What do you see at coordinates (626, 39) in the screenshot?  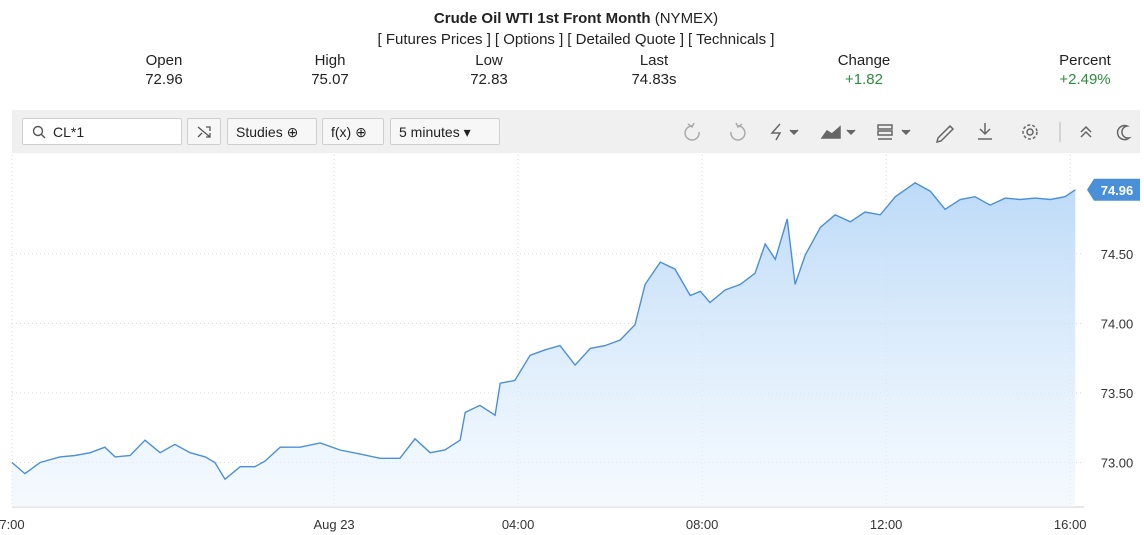 I see `link: [ Detailed Quote ]` at bounding box center [626, 39].